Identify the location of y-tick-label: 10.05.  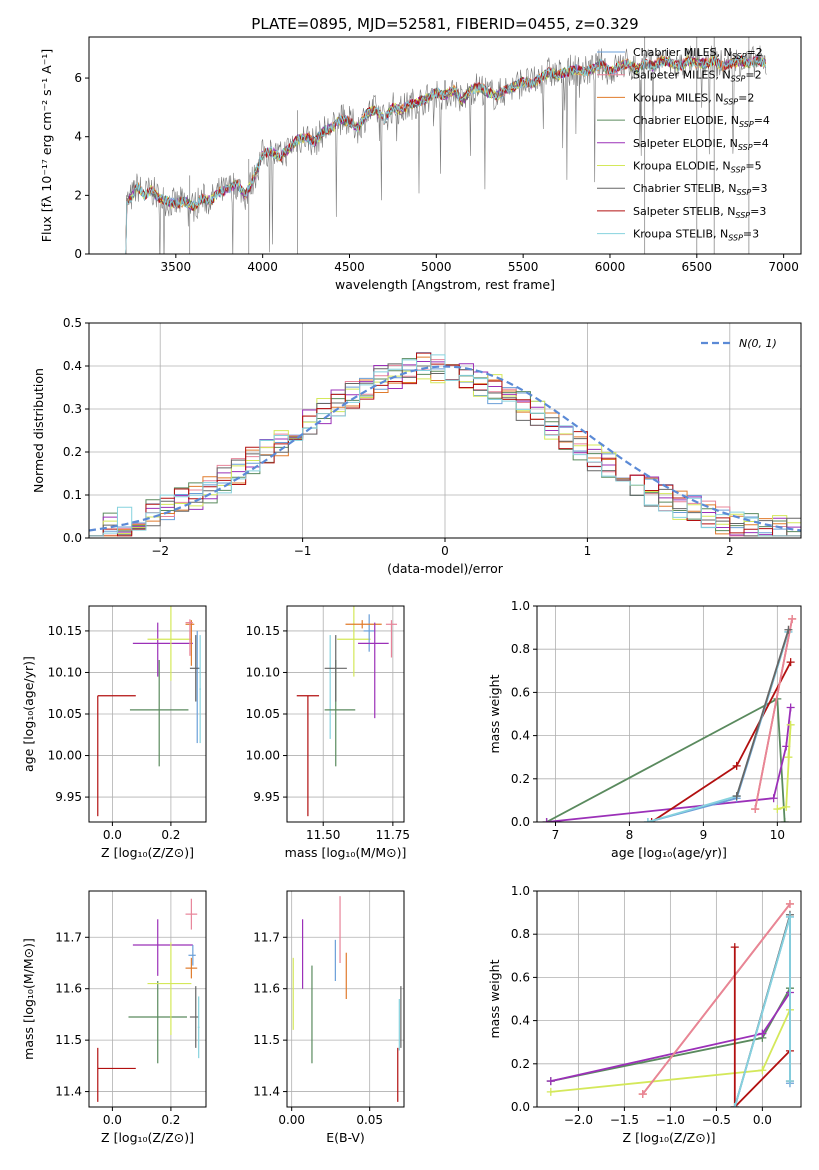
(65, 714).